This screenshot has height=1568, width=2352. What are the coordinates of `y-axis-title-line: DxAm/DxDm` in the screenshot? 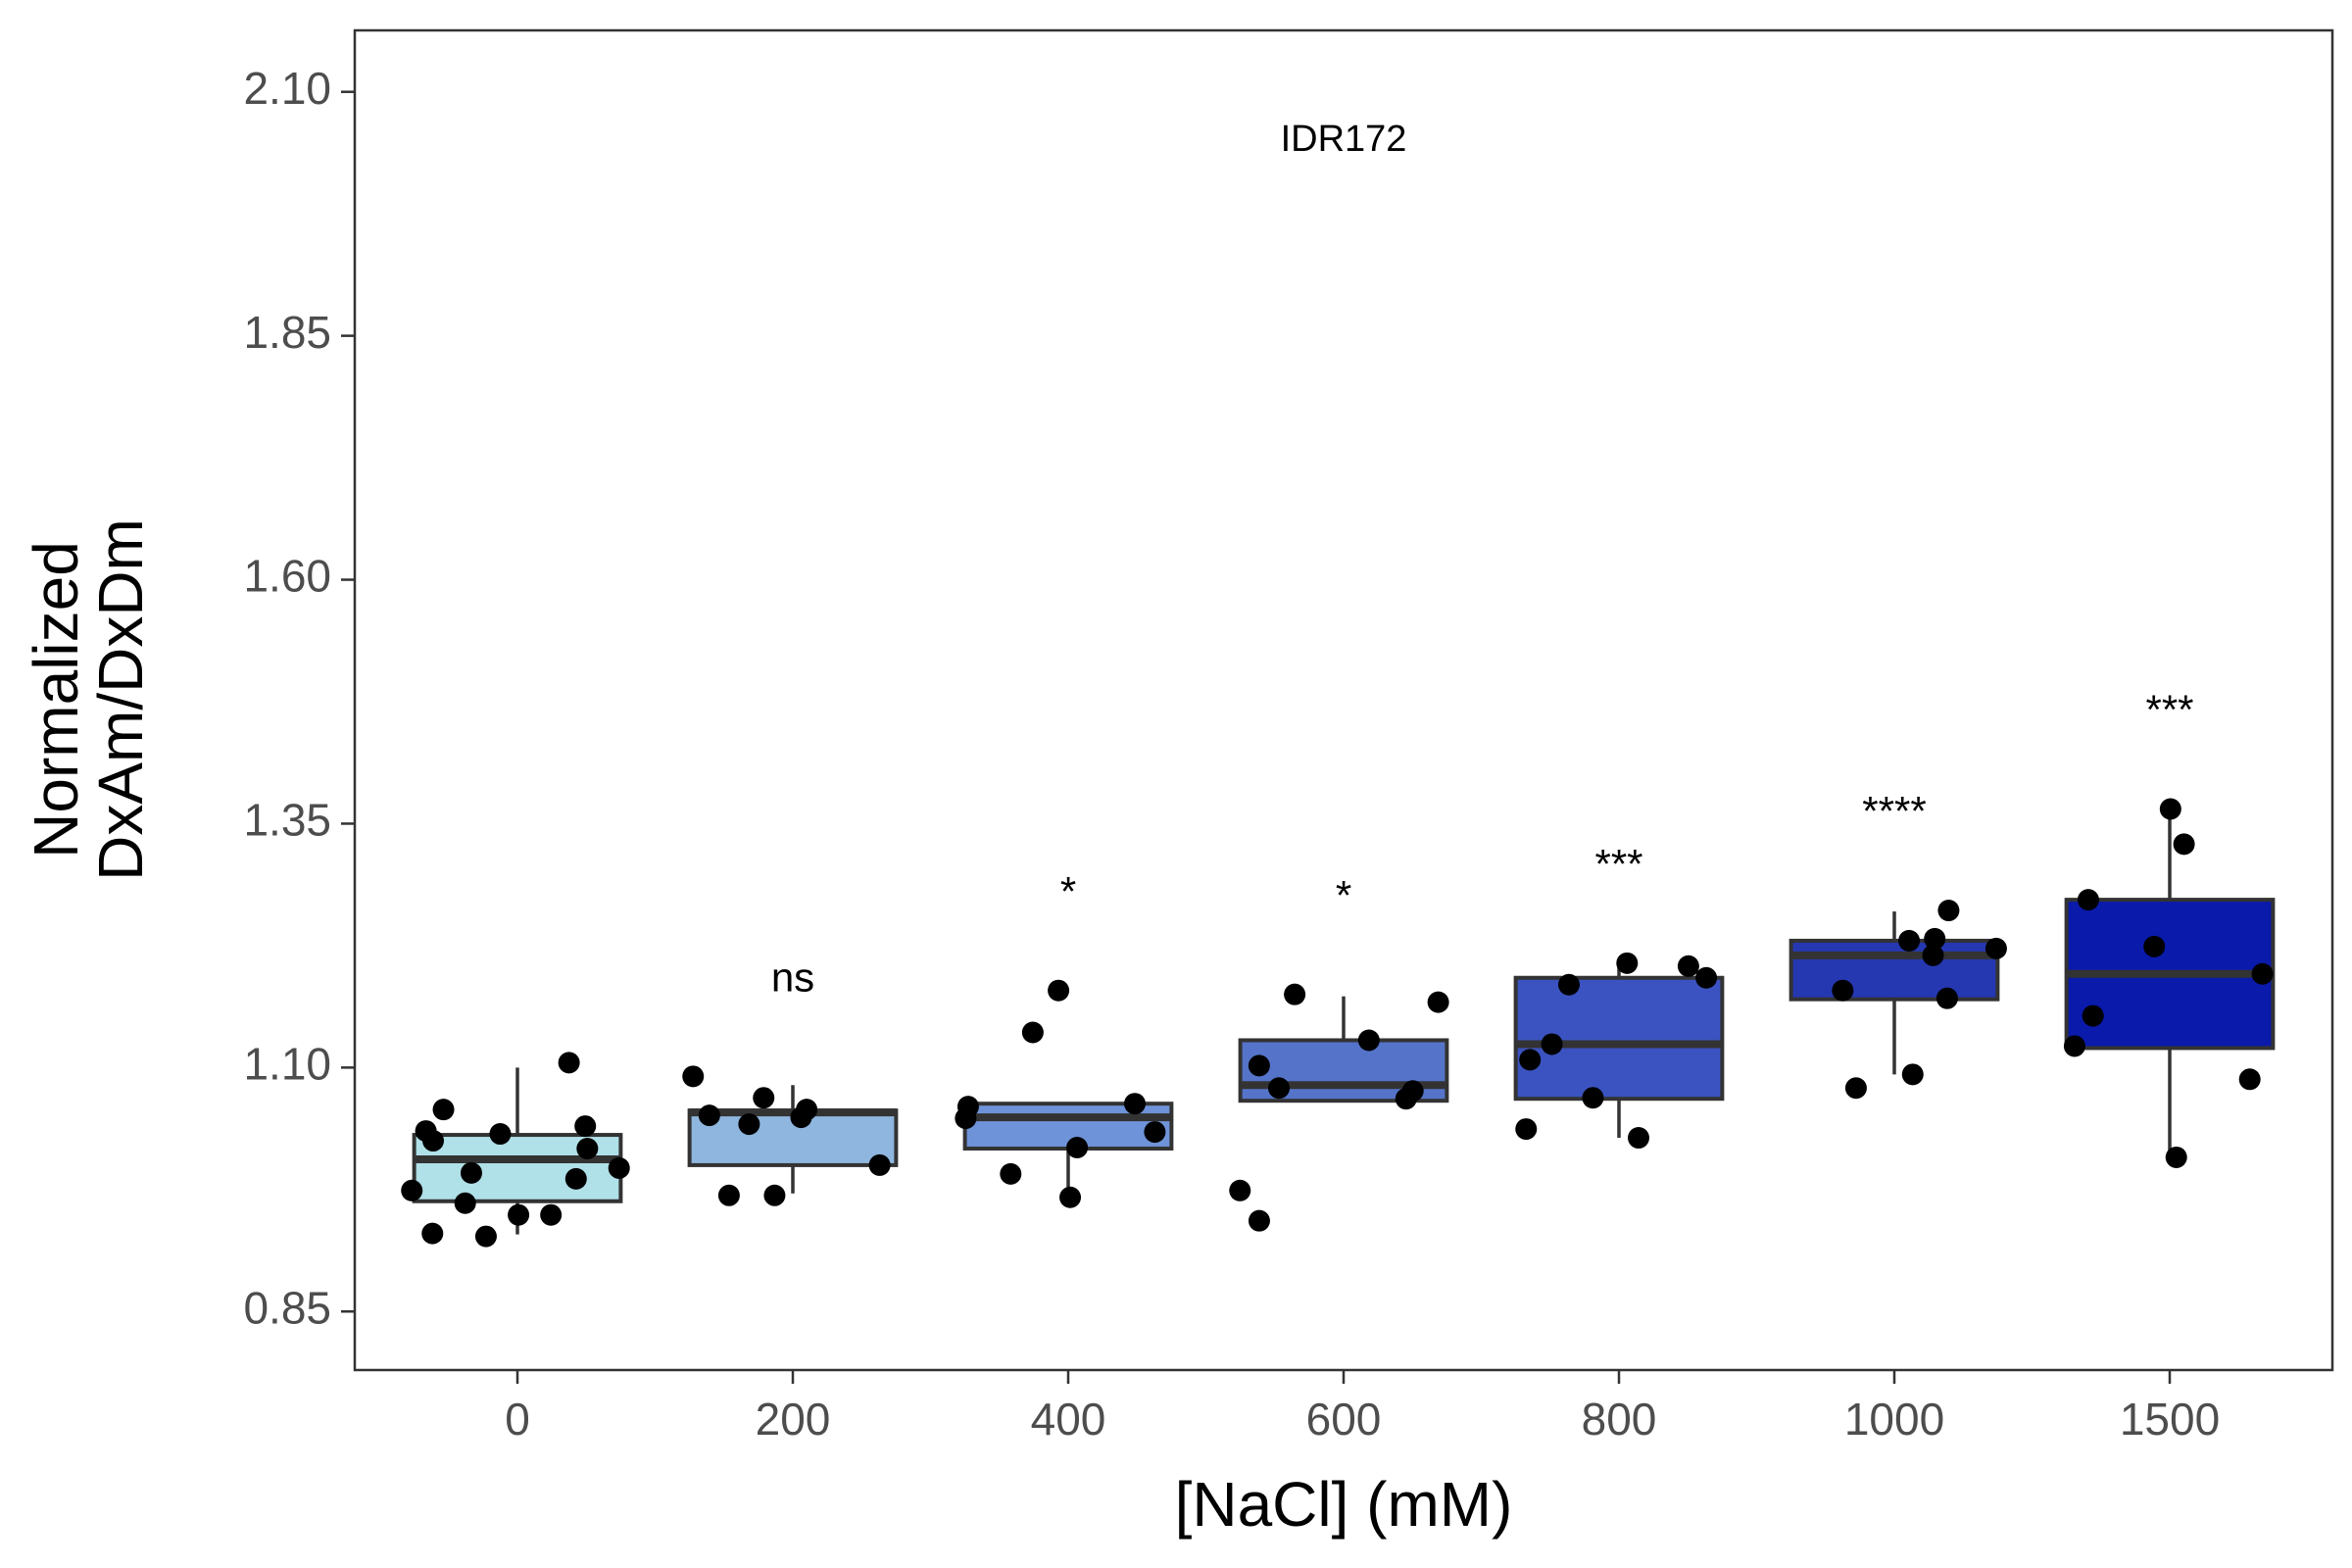 It's located at (120, 699).